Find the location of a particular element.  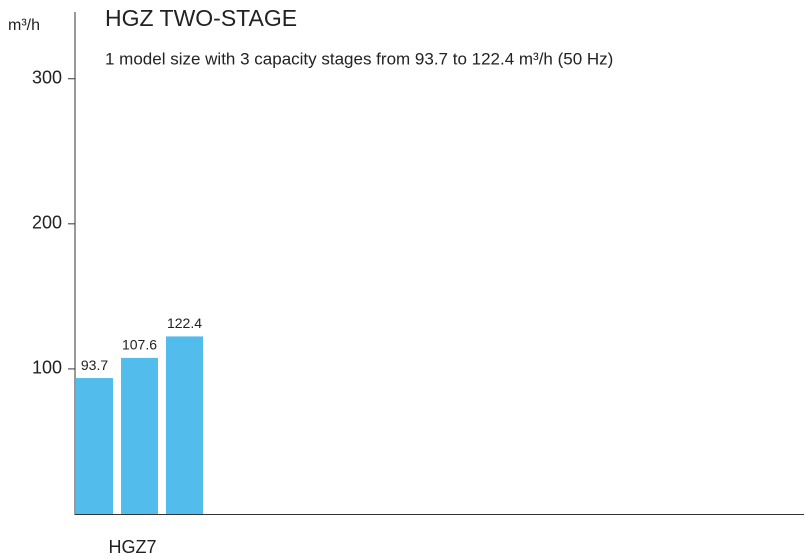

y-axis-label: m³/h is located at coordinates (24, 25).